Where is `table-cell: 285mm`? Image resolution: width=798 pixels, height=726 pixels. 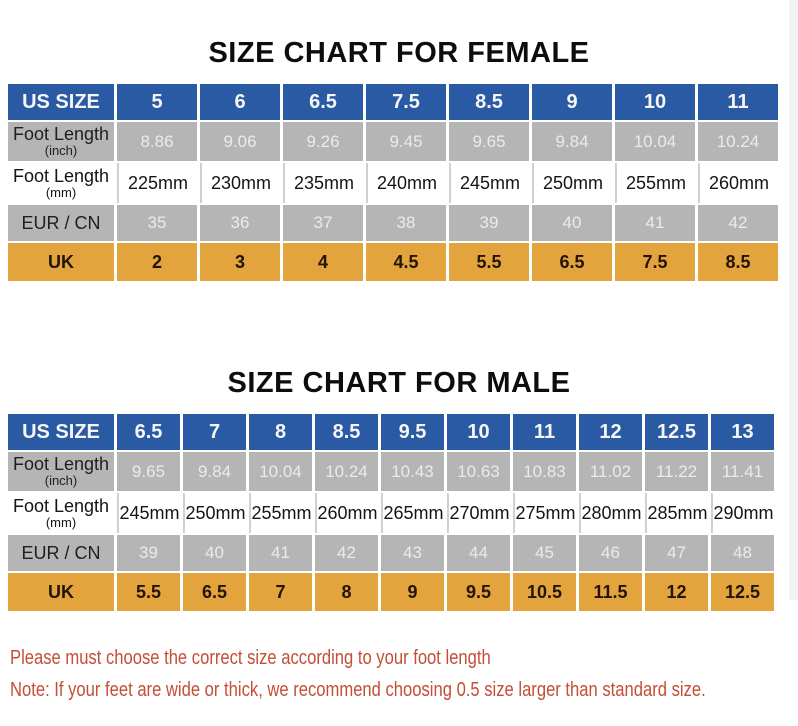 table-cell: 285mm is located at coordinates (676, 513).